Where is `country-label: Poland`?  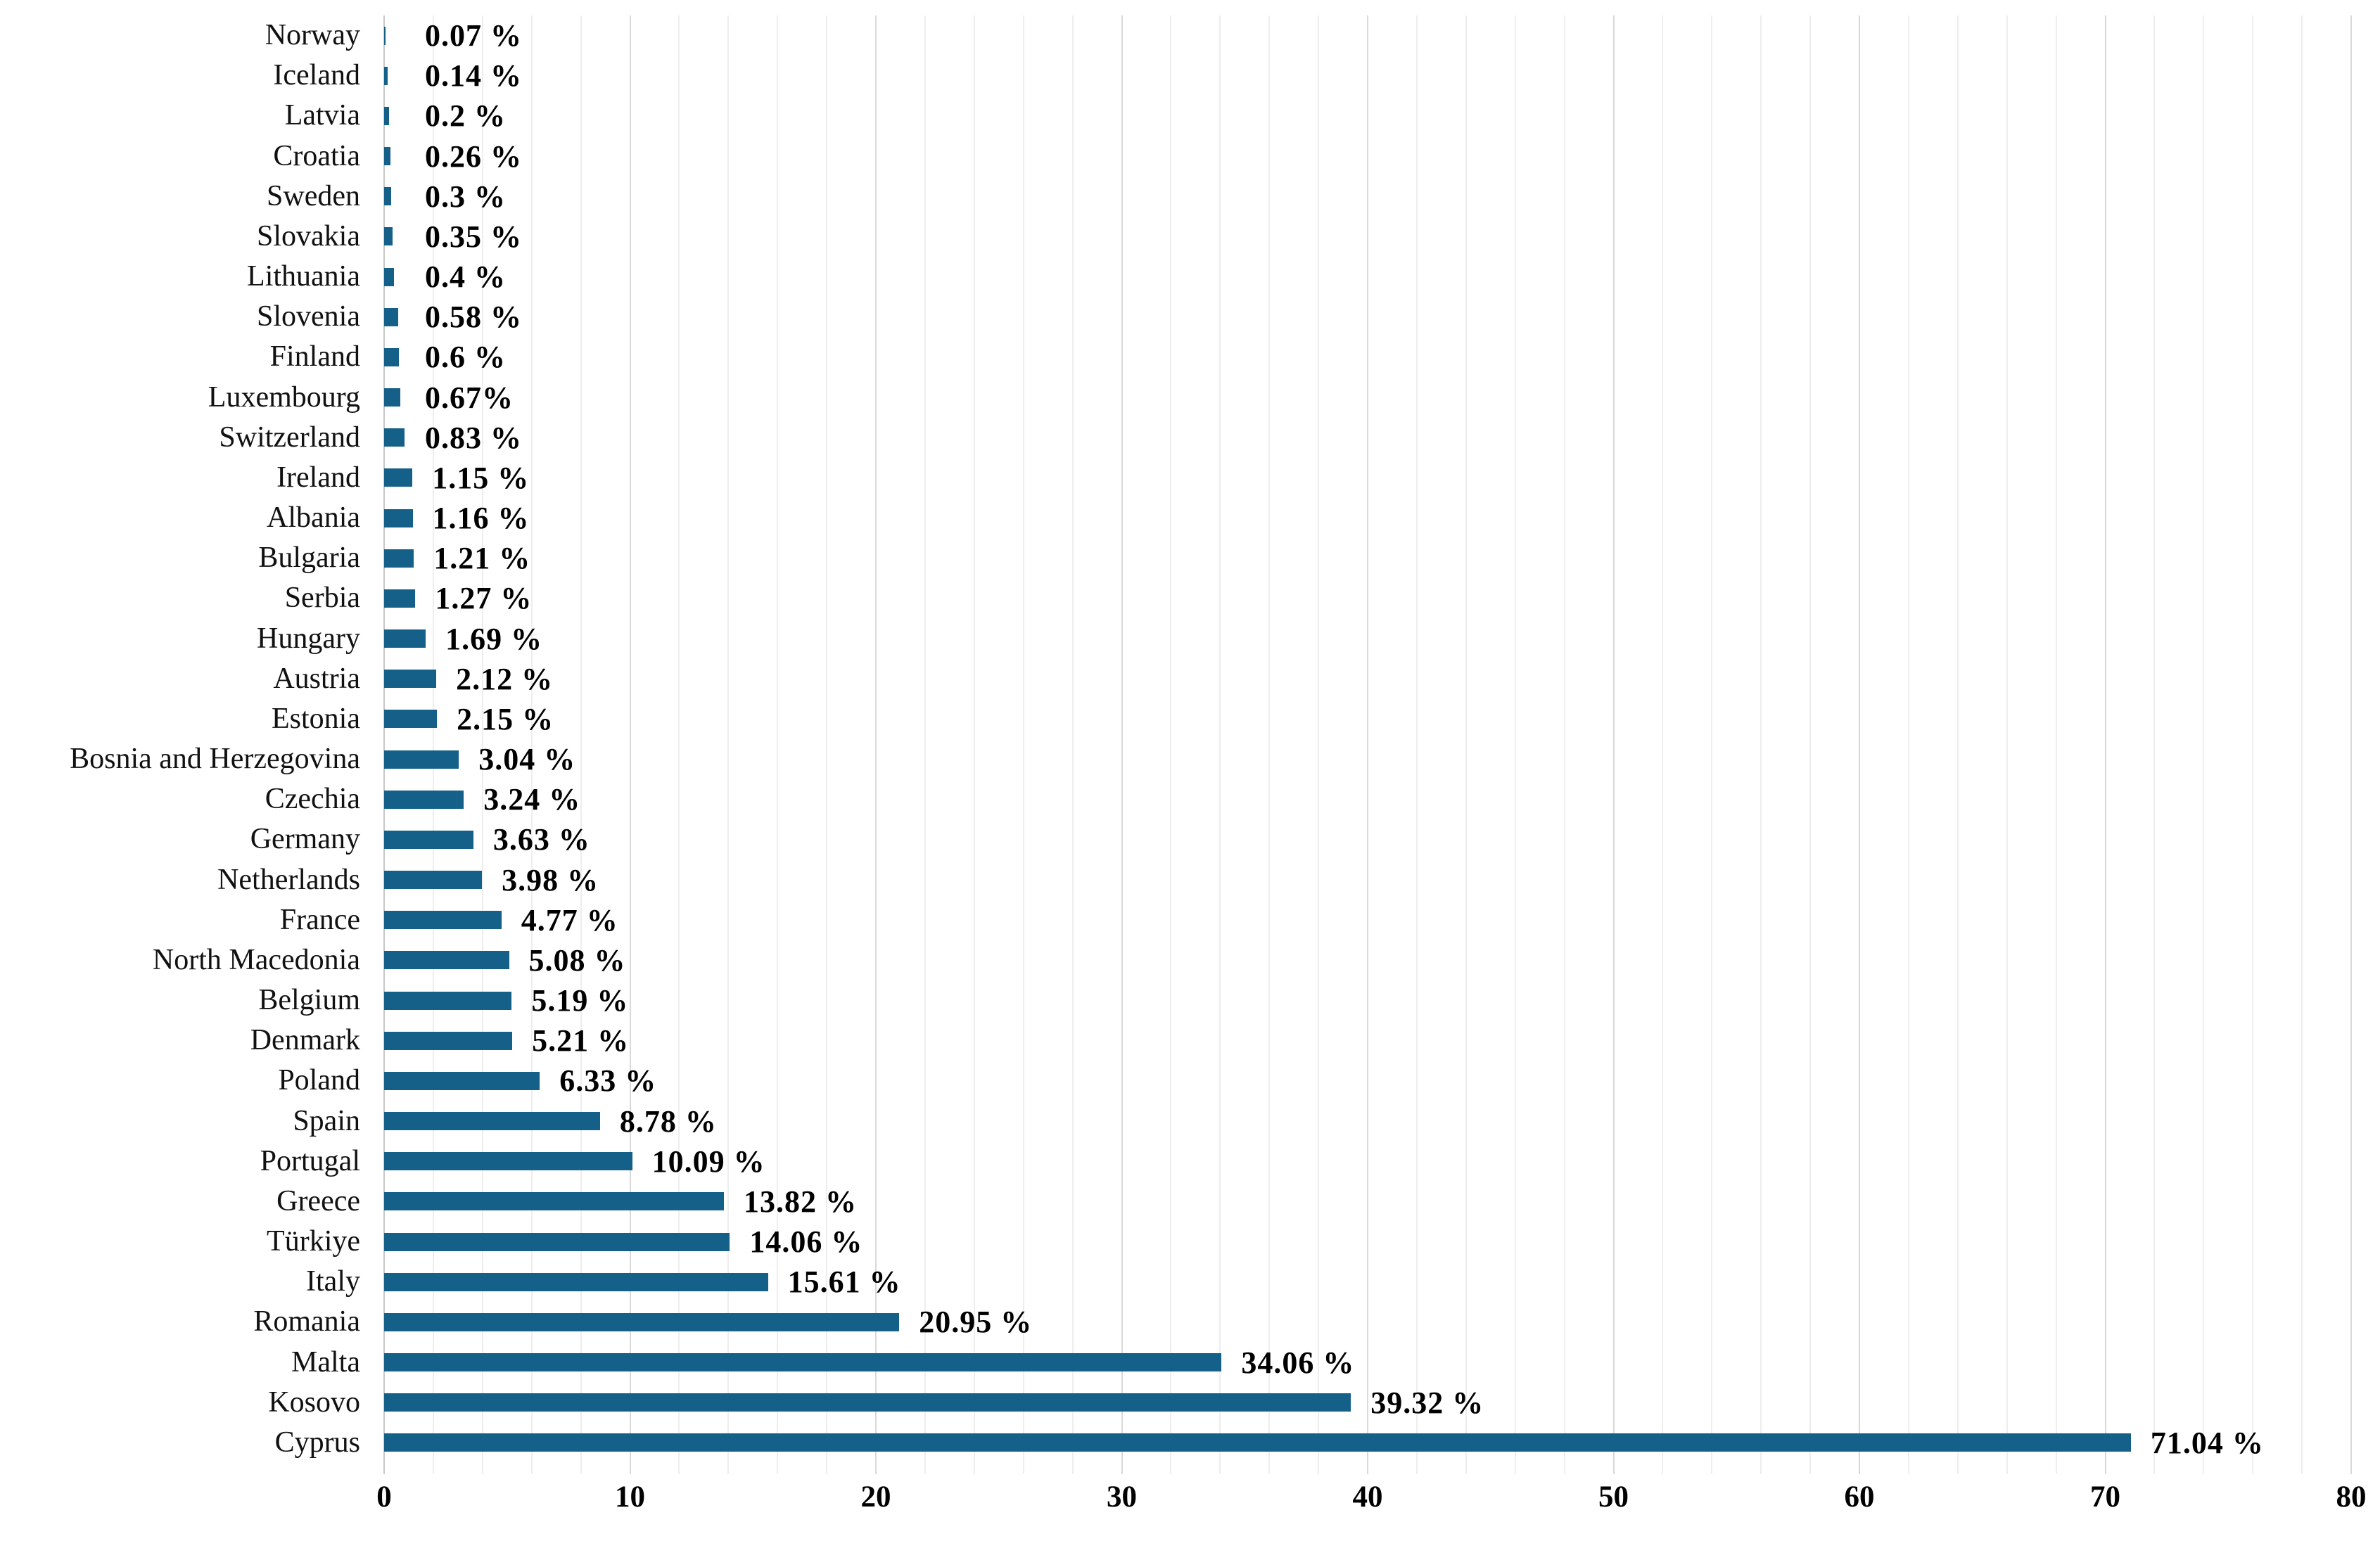 country-label: Poland is located at coordinates (319, 1080).